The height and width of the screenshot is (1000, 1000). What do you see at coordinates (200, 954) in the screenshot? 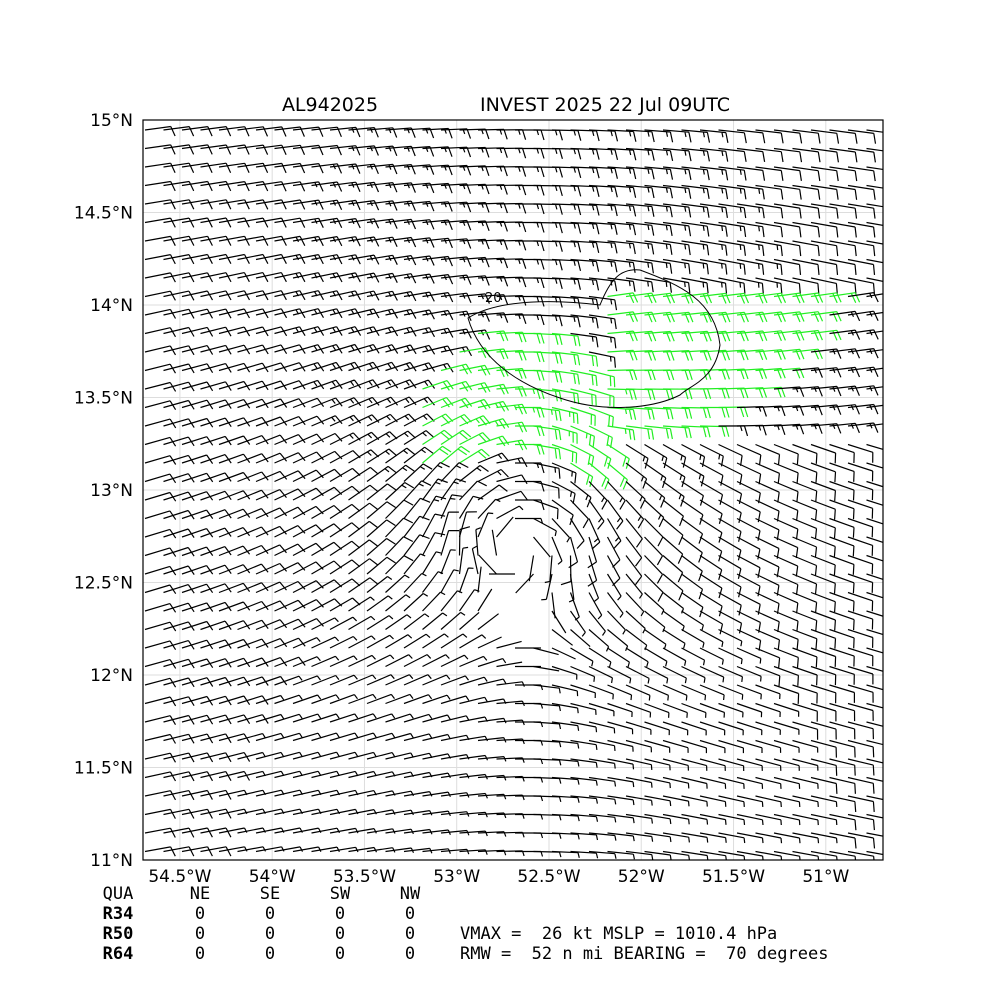
I see `table-cell: 0` at bounding box center [200, 954].